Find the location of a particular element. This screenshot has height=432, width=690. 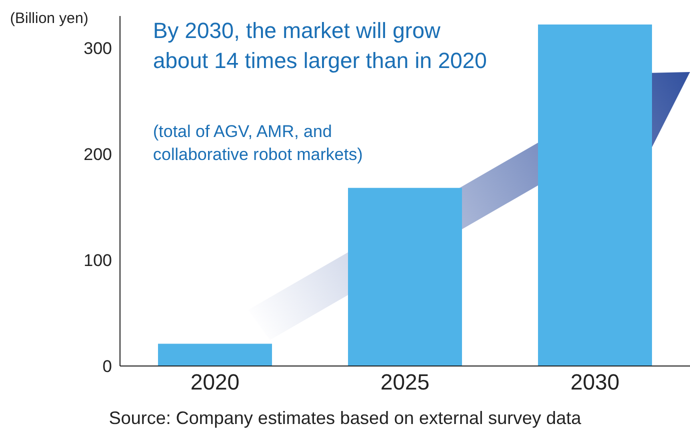

text: By 2030, the market will grow about 14 times larger than in 2020 is located at coordinates (320, 46).